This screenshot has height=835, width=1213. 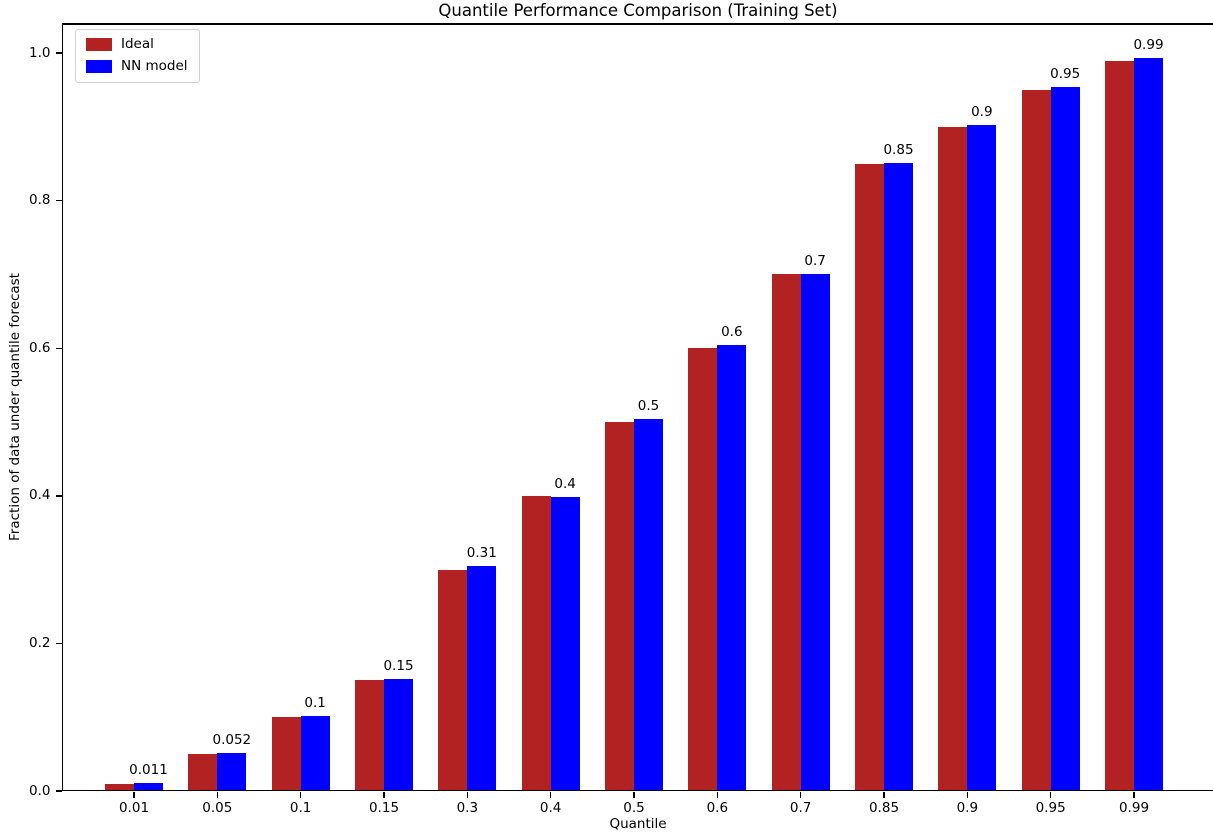 I want to click on bar-value-label: 0.15, so click(x=398, y=665).